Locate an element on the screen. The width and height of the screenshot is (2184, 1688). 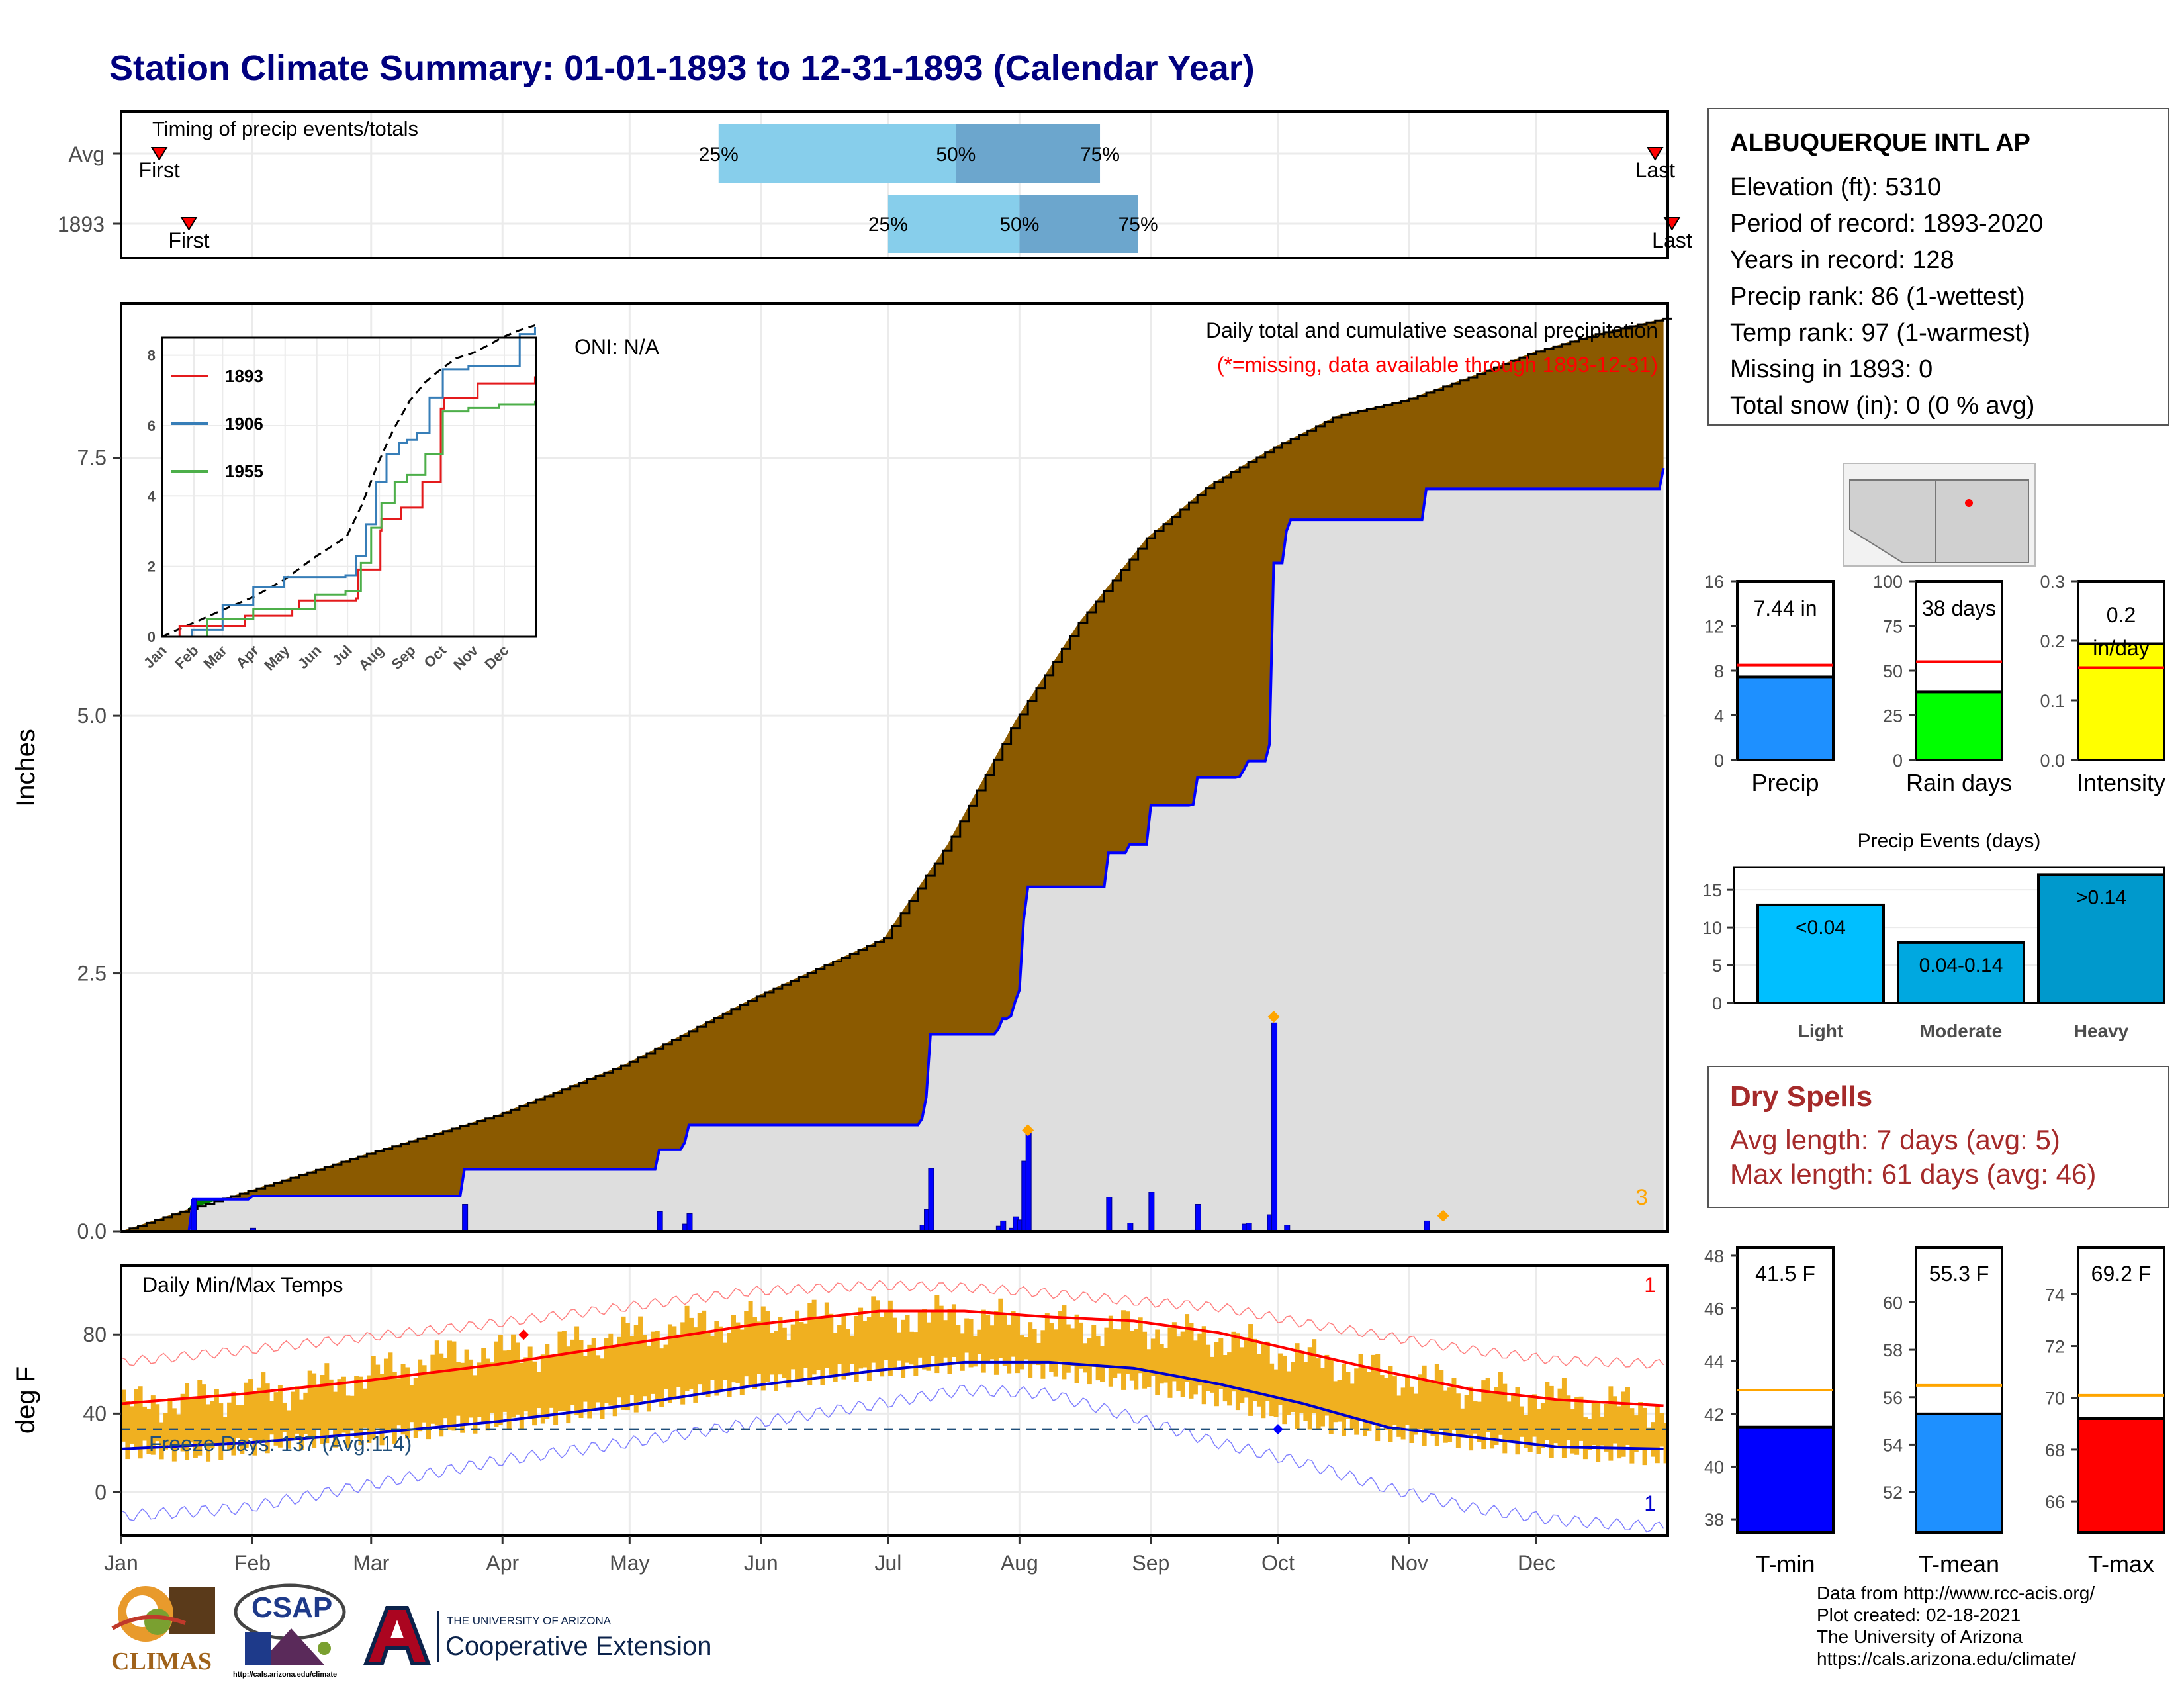
timing-first-label: First is located at coordinates (188, 240).